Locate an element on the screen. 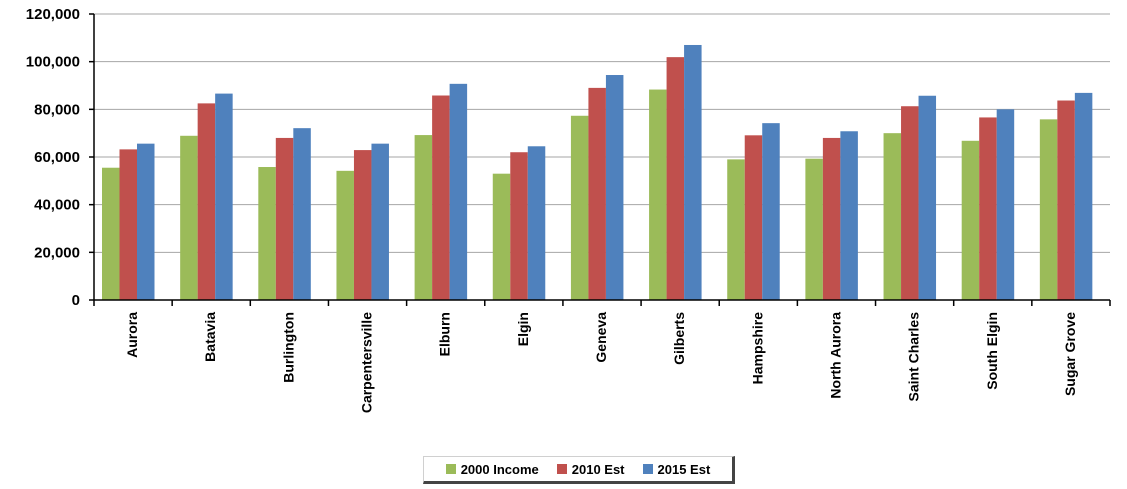 This screenshot has height=489, width=1127. x-tick-label: Elgin is located at coordinates (523, 329).